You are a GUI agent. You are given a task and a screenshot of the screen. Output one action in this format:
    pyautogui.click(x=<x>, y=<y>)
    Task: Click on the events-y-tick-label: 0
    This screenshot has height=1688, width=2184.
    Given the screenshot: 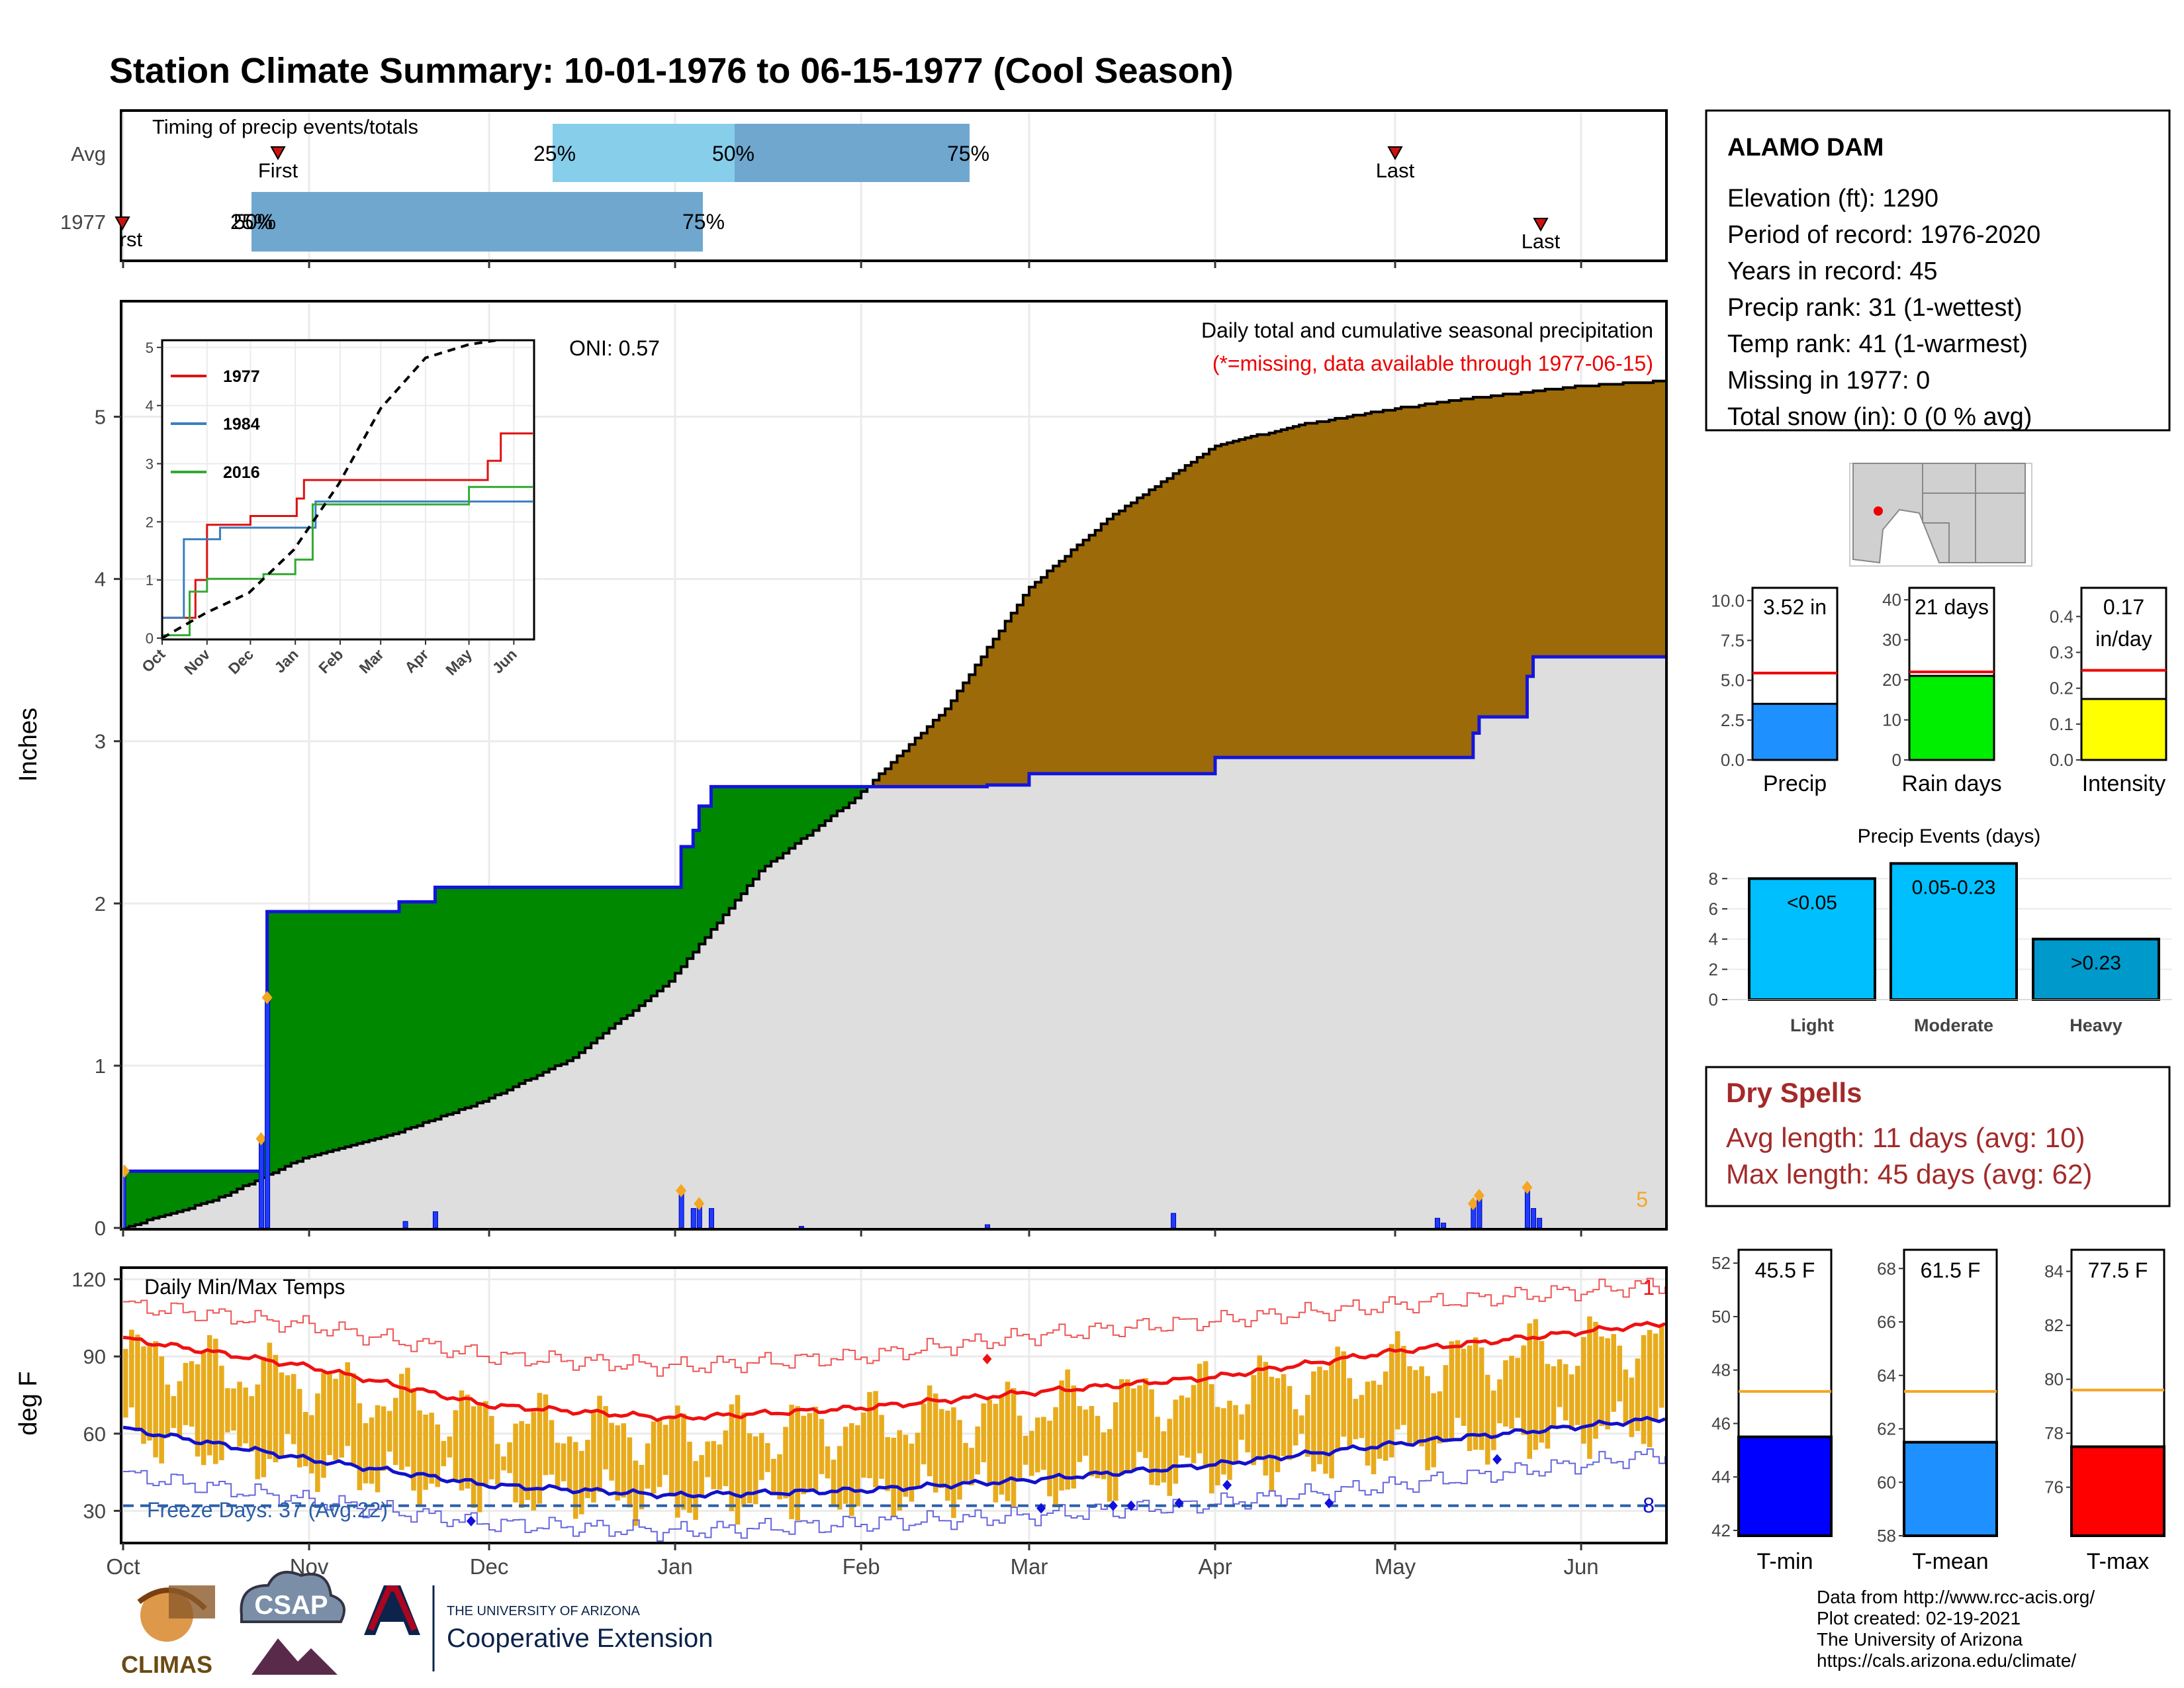 What is the action you would take?
    pyautogui.click(x=1713, y=999)
    